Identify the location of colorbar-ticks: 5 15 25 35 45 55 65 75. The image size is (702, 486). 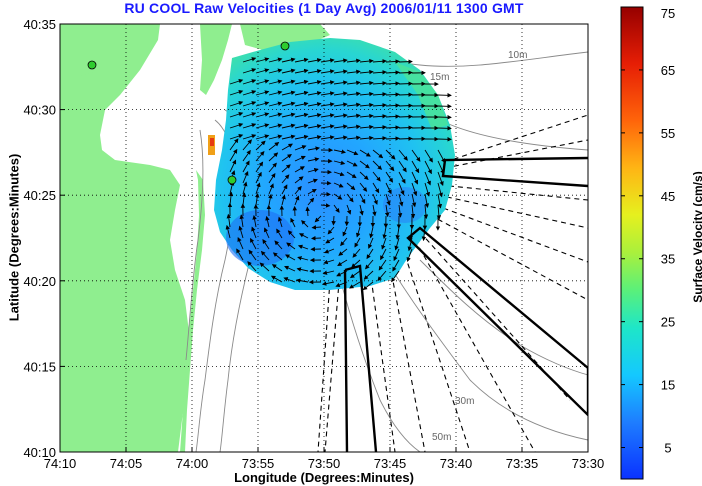
(648, 231).